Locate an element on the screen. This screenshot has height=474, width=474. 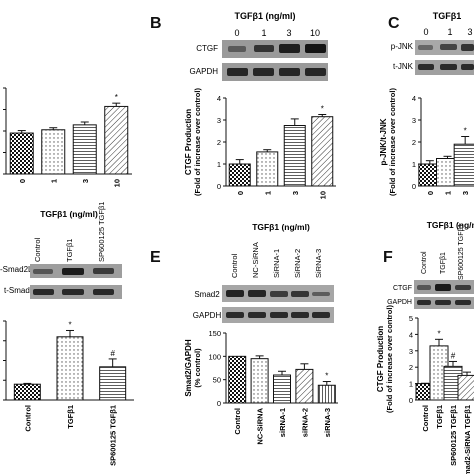
blot-b-dose-0: 0 is located at coordinates (236, 33).